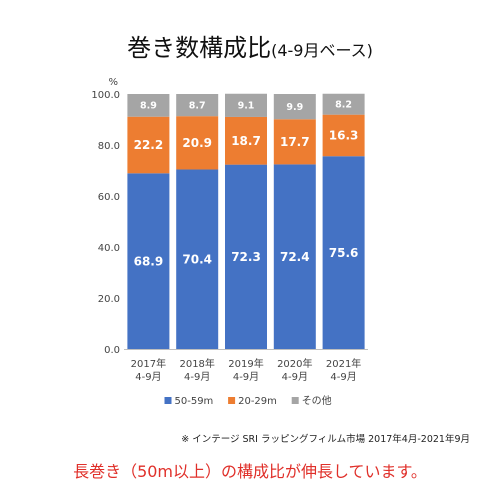 This screenshot has width=500, height=500. I want to click on y-tick-label: 100.0, so click(105, 95).